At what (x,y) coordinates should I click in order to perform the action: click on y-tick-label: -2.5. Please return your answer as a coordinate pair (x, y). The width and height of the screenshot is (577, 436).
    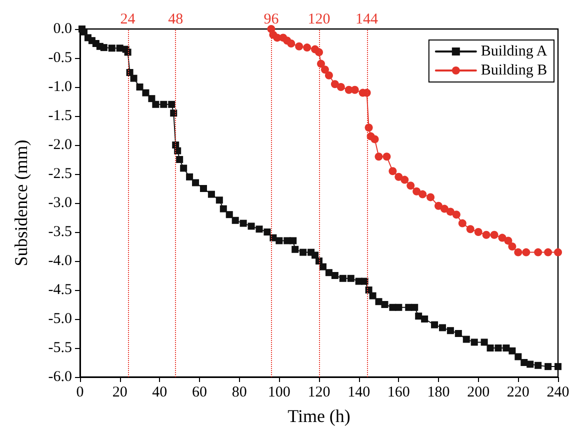
    Looking at the image, I should click on (60, 174).